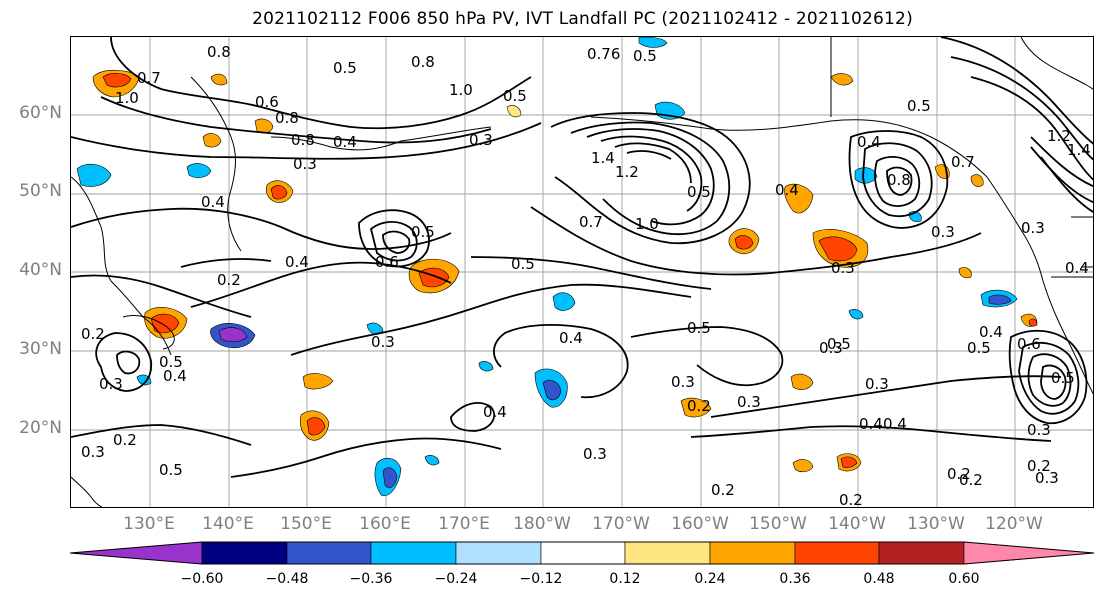 The image size is (1105, 601). I want to click on colorbar-tick: 0.60, so click(964, 579).